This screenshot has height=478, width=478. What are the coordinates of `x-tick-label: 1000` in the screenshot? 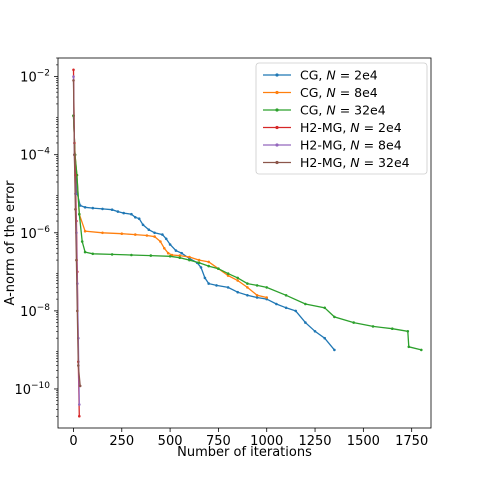 It's located at (266, 441).